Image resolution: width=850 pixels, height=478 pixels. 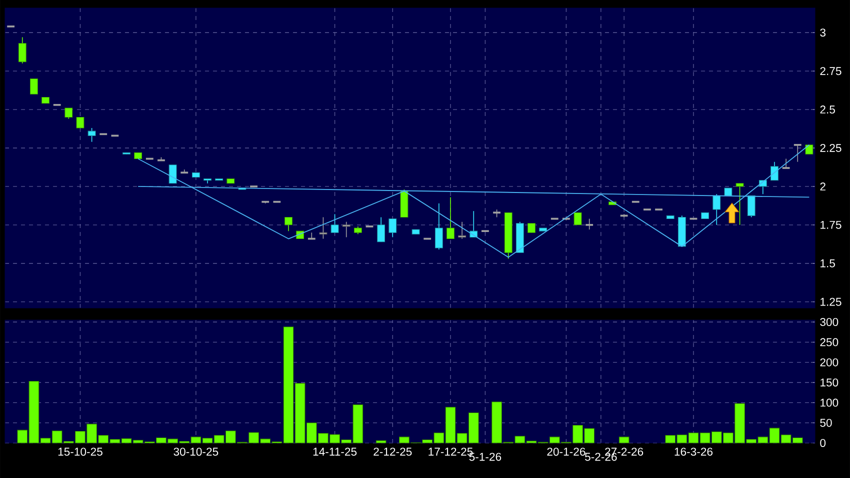 I want to click on y-tick-label: 300, so click(x=829, y=322).